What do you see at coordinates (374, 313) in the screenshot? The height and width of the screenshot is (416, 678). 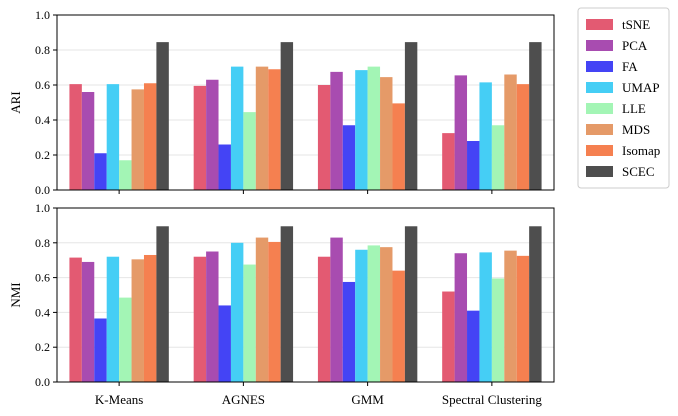 I see `bar-lle-gmm` at bounding box center [374, 313].